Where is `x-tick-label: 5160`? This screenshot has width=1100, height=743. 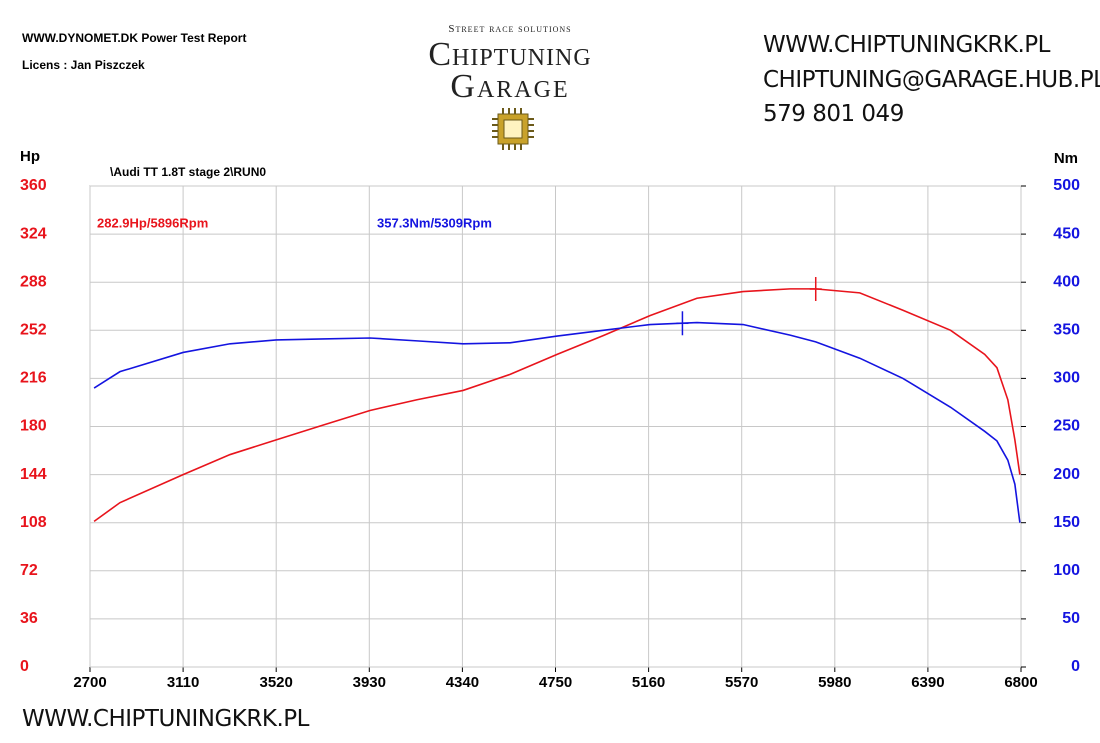
x-tick-label: 5160 is located at coordinates (648, 682).